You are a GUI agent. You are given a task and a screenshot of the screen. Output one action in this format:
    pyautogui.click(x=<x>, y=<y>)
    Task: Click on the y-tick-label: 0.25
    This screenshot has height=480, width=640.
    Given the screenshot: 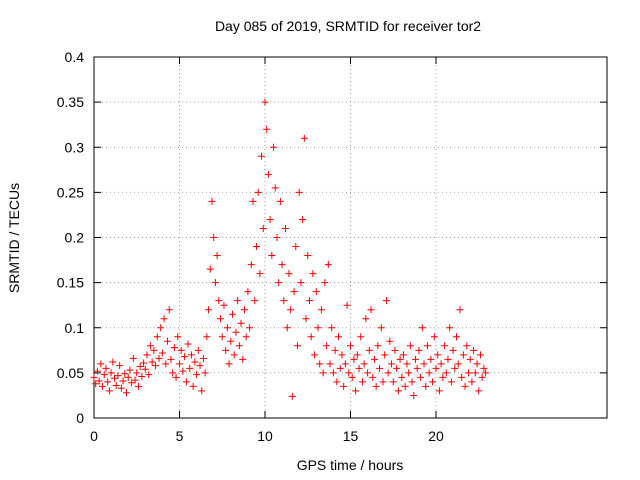 What is the action you would take?
    pyautogui.click(x=70, y=192)
    